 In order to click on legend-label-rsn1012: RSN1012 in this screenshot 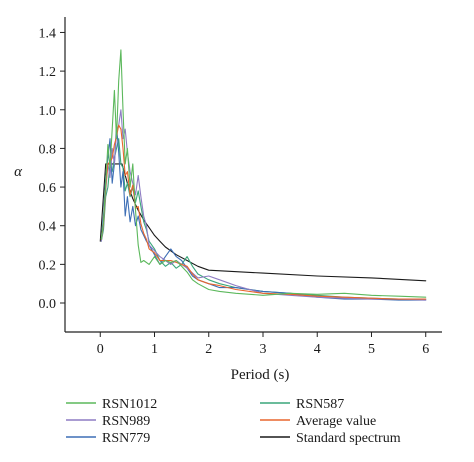, I will do `click(129, 404)`.